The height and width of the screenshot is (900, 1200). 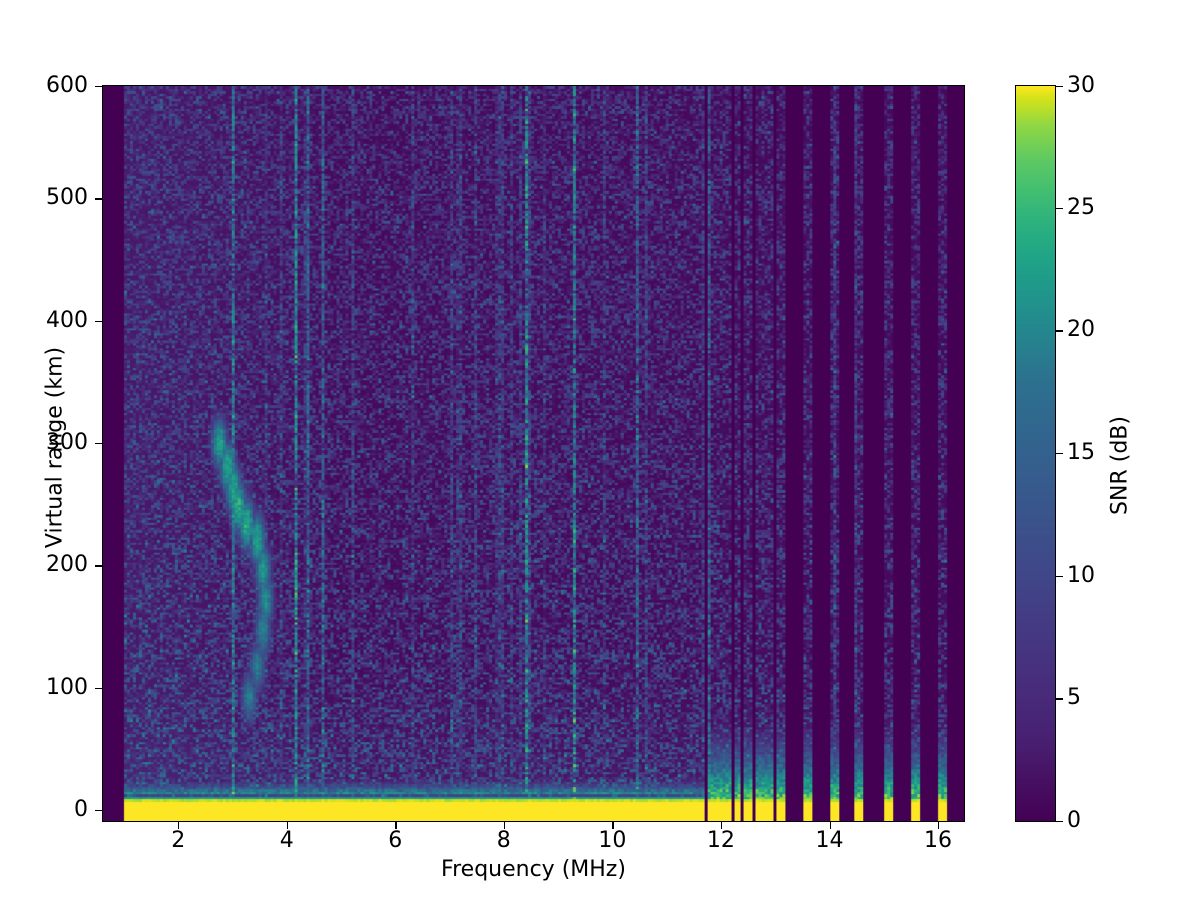 What do you see at coordinates (533, 869) in the screenshot?
I see `x-axis-label: Frequency (MHz)` at bounding box center [533, 869].